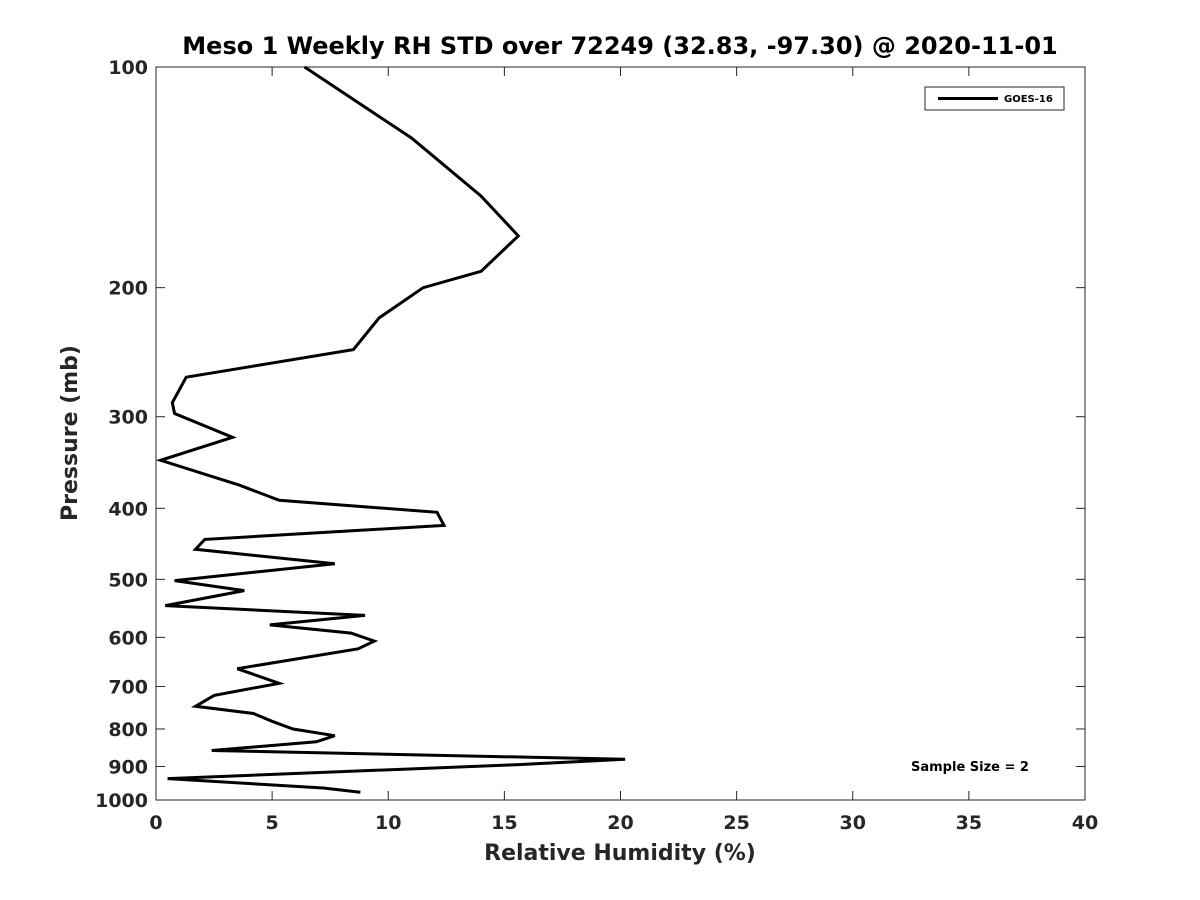 The image size is (1200, 900). What do you see at coordinates (128, 580) in the screenshot?
I see `y-tick-label: 500` at bounding box center [128, 580].